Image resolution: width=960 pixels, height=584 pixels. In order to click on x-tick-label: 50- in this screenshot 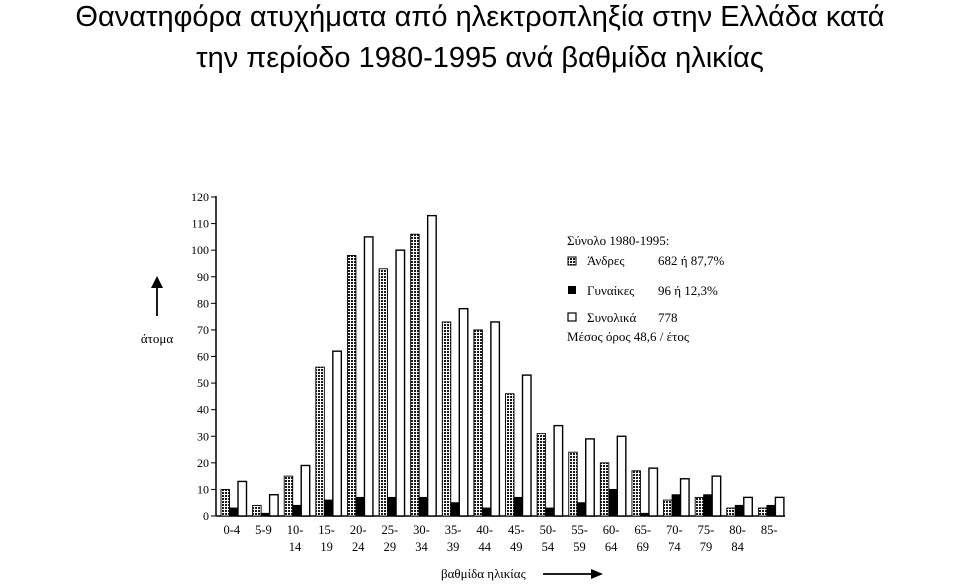, I will do `click(548, 530)`.